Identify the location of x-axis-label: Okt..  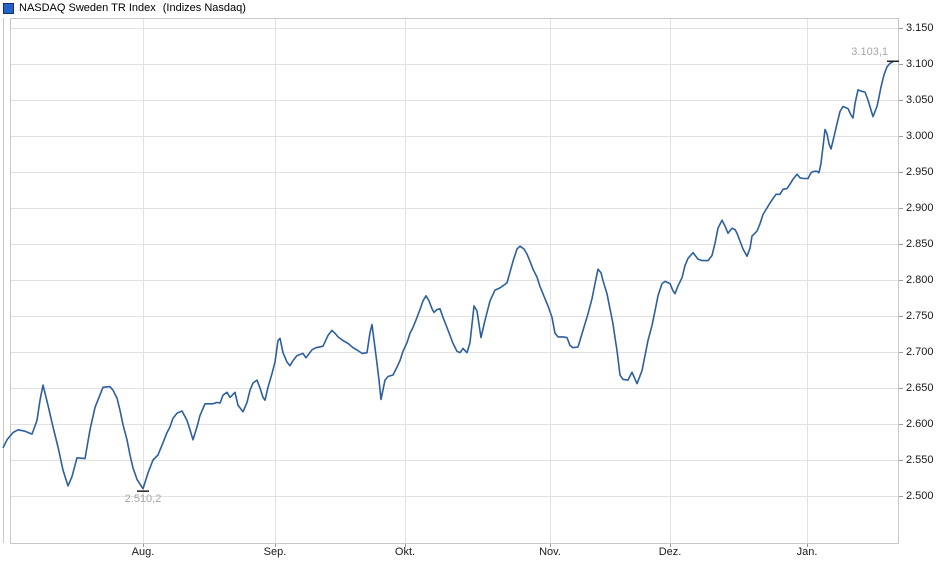
(405, 552).